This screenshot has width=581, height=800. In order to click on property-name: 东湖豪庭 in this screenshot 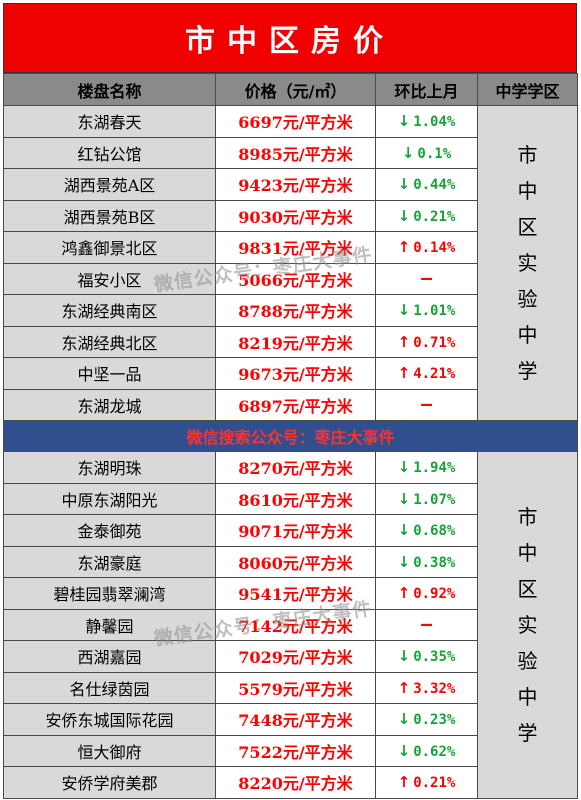, I will do `click(109, 561)`.